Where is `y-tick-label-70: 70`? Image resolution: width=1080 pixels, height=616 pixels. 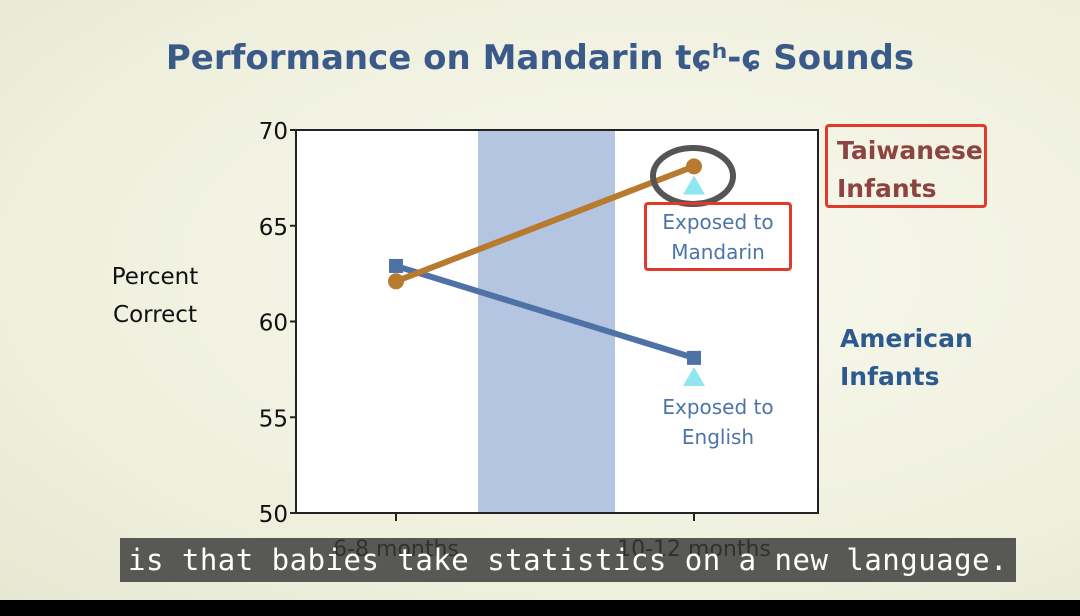
y-tick-label-70: 70 is located at coordinates (273, 132).